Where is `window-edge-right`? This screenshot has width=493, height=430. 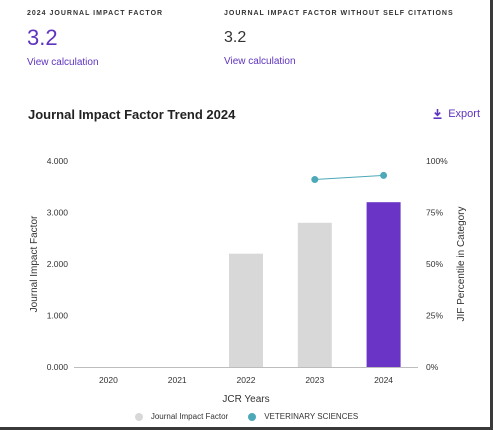 window-edge-right is located at coordinates (491, 215).